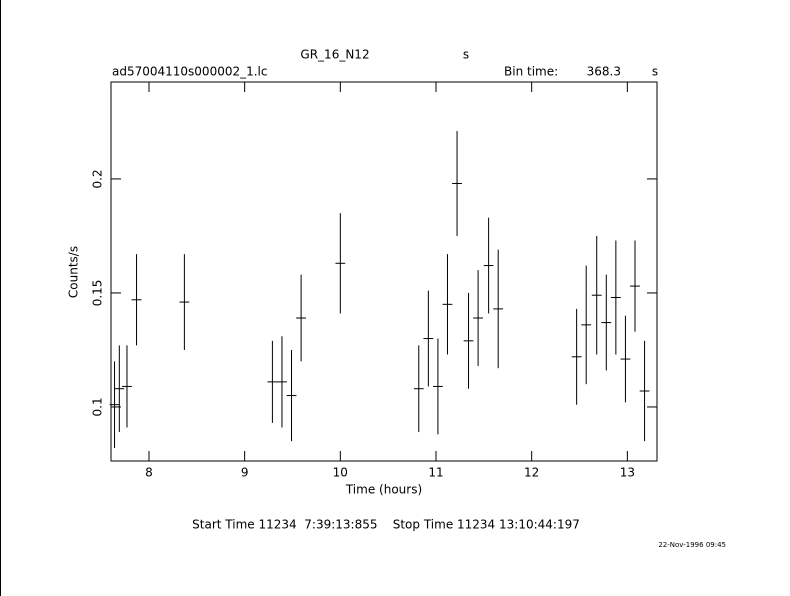 Image resolution: width=790 pixels, height=596 pixels. I want to click on x-tick-label: 11, so click(435, 473).